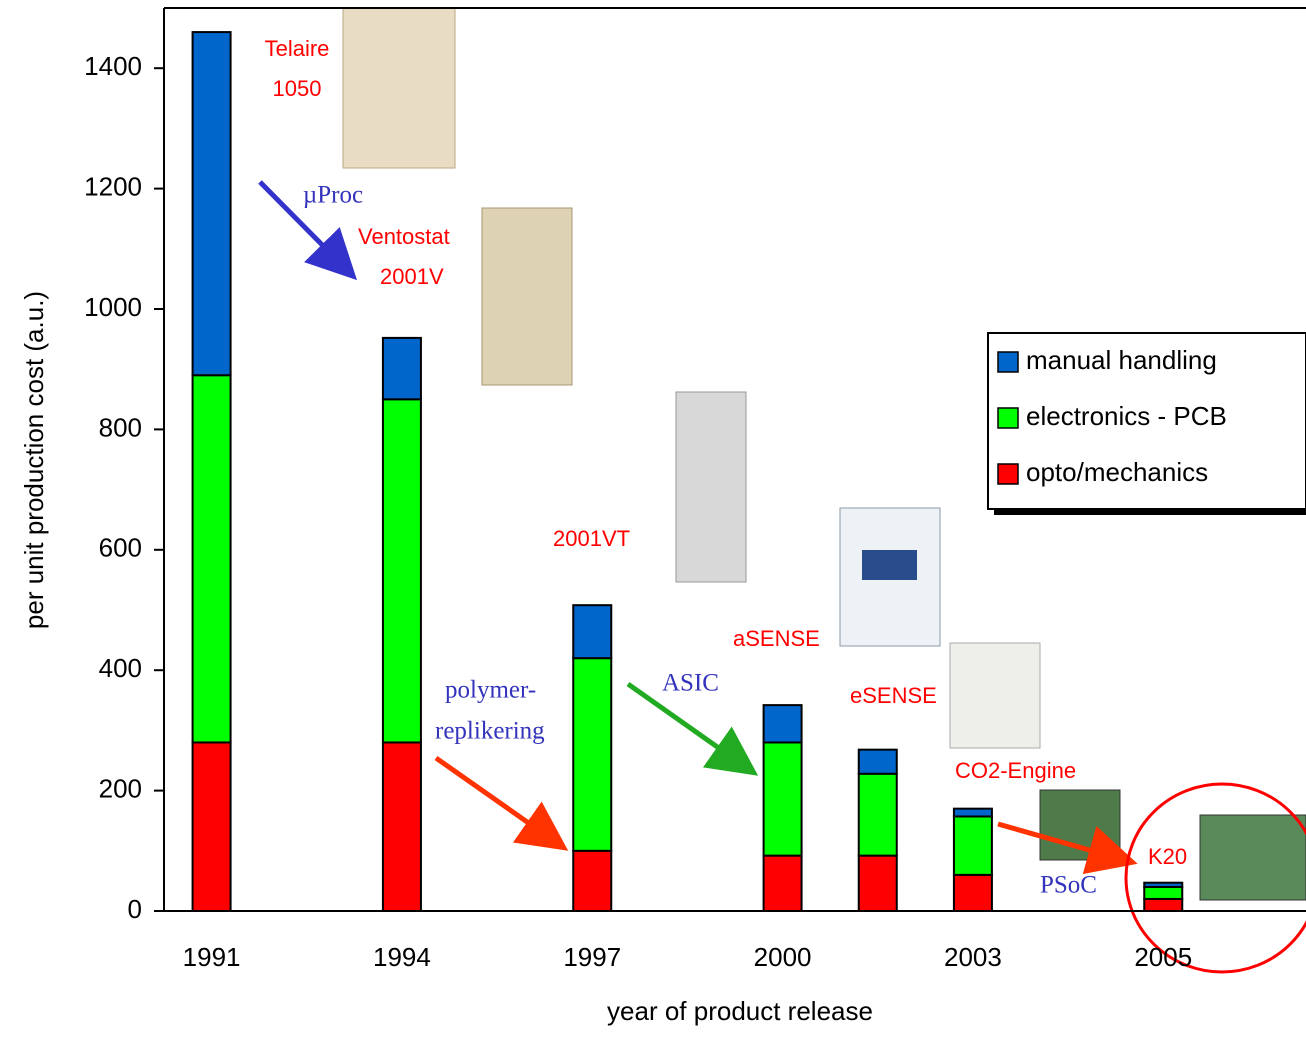 The height and width of the screenshot is (1037, 1306). I want to click on annotation: 2001VT, so click(591, 538).